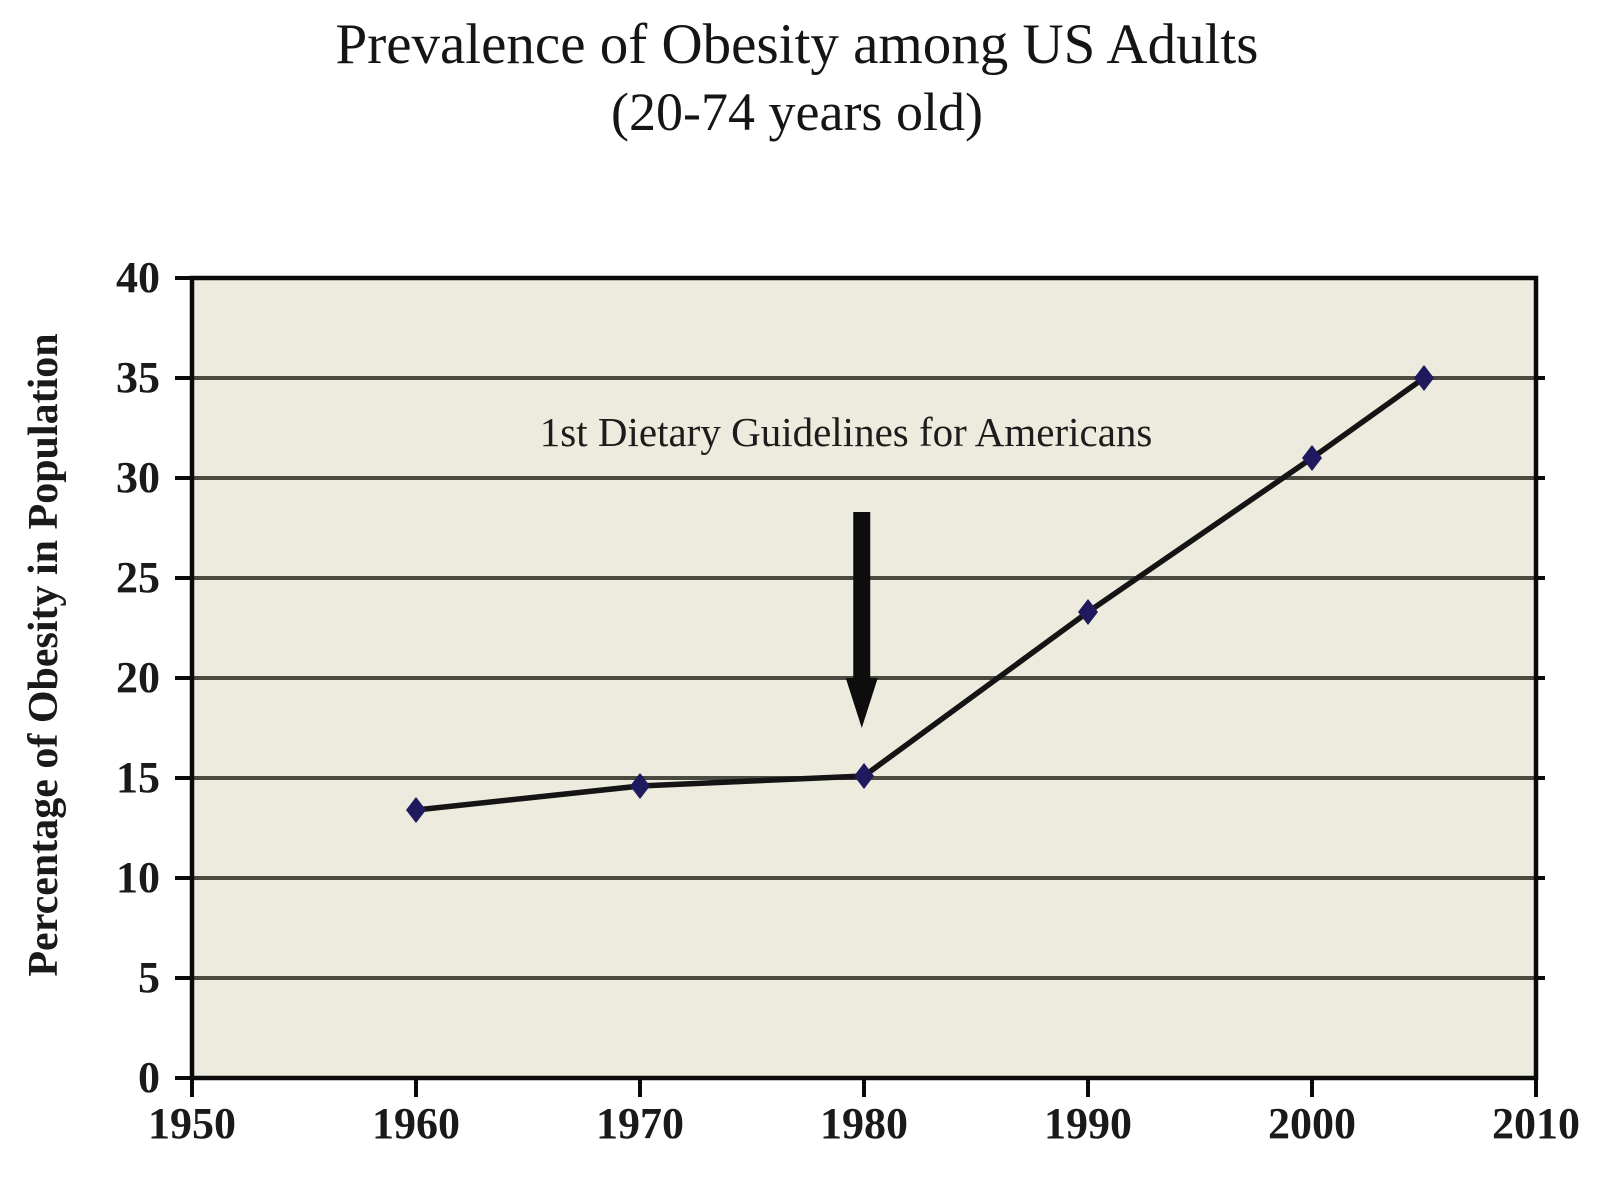  What do you see at coordinates (138, 577) in the screenshot?
I see `y-tick-label: 25` at bounding box center [138, 577].